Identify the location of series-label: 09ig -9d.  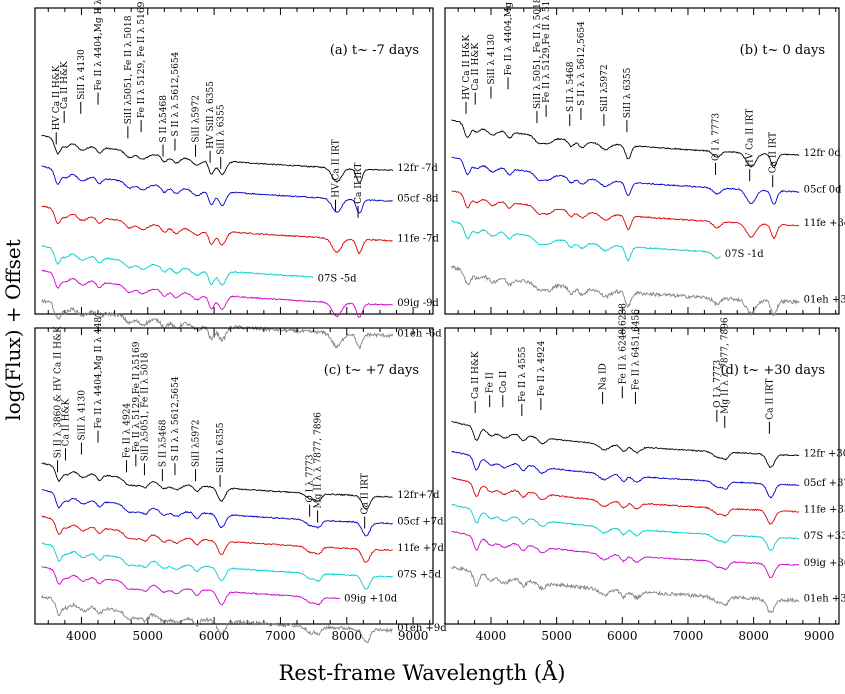
(418, 303).